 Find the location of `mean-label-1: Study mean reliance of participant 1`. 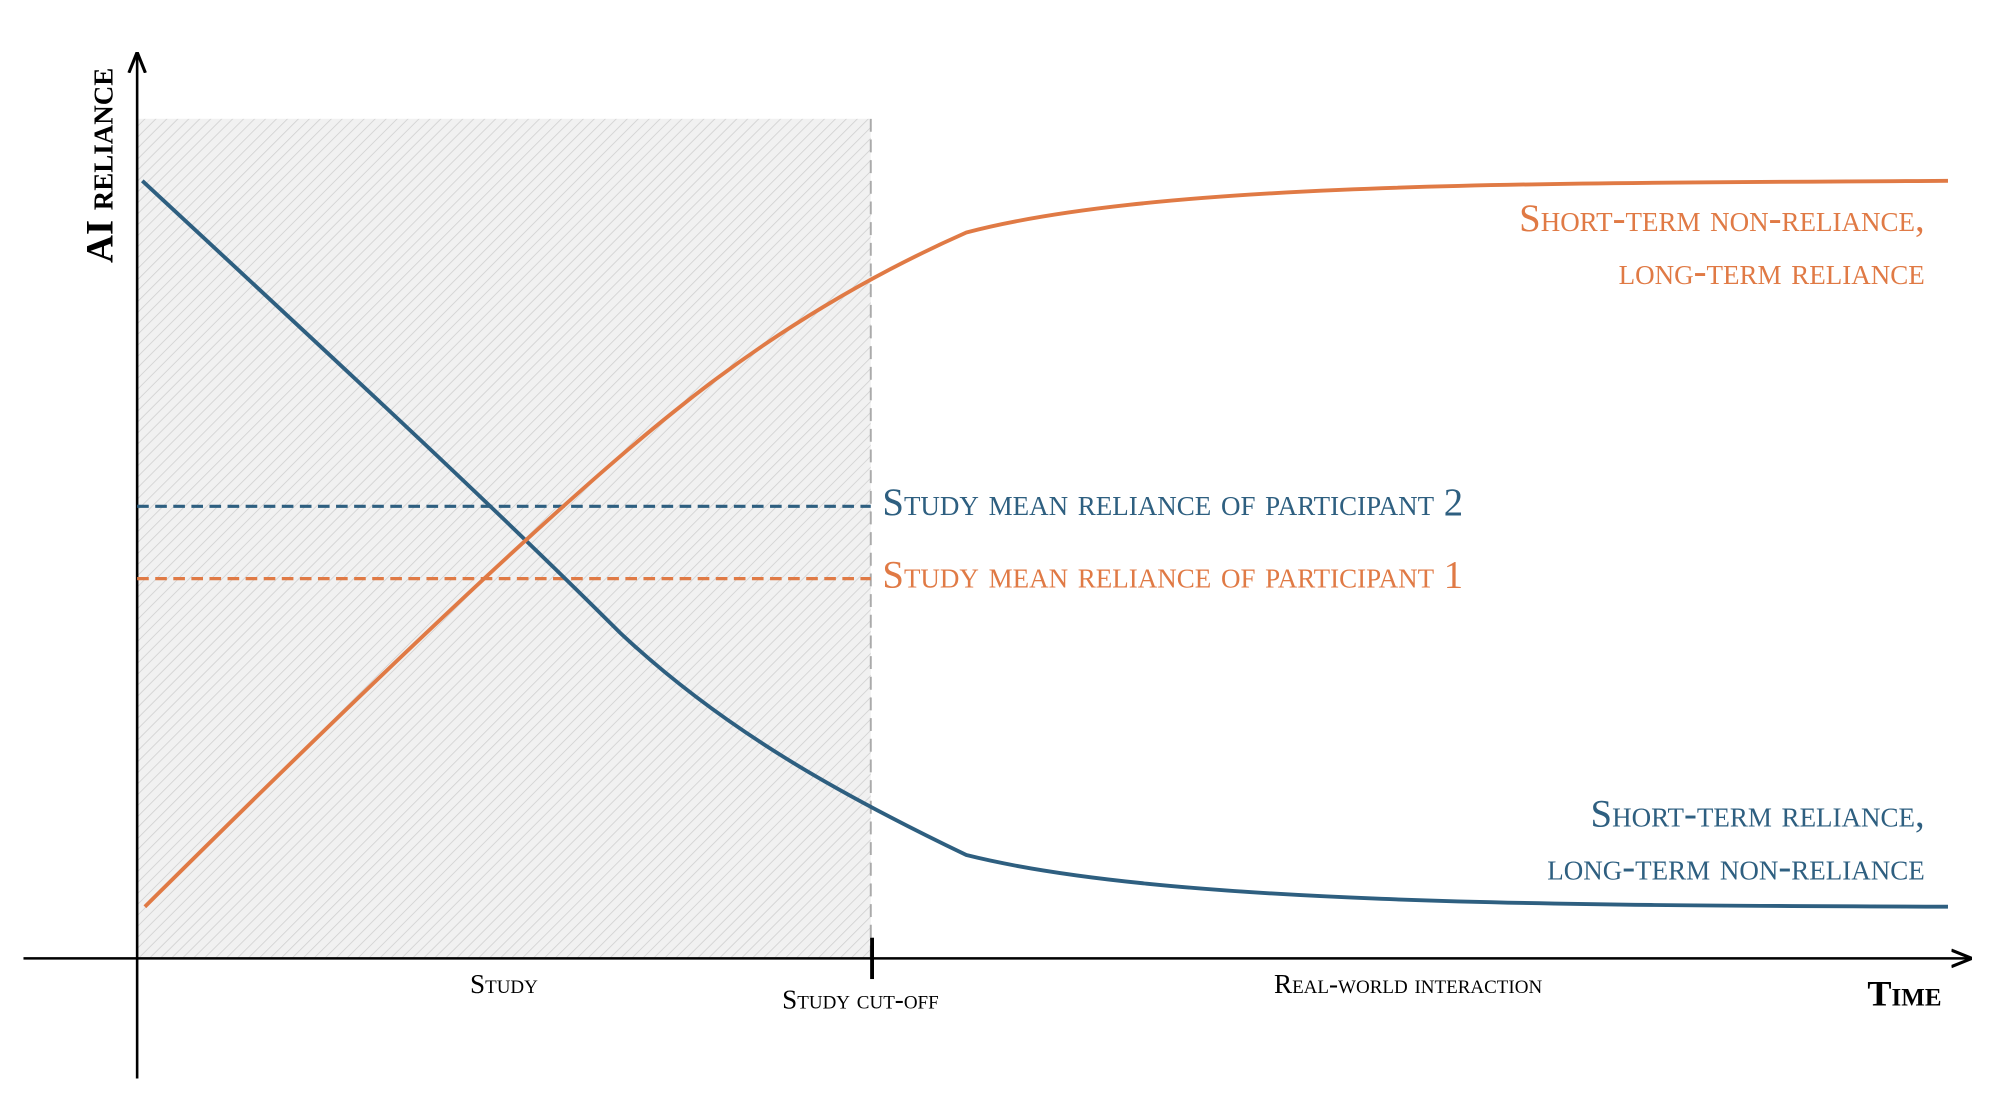

mean-label-1: Study mean reliance of participant 1 is located at coordinates (1172, 575).